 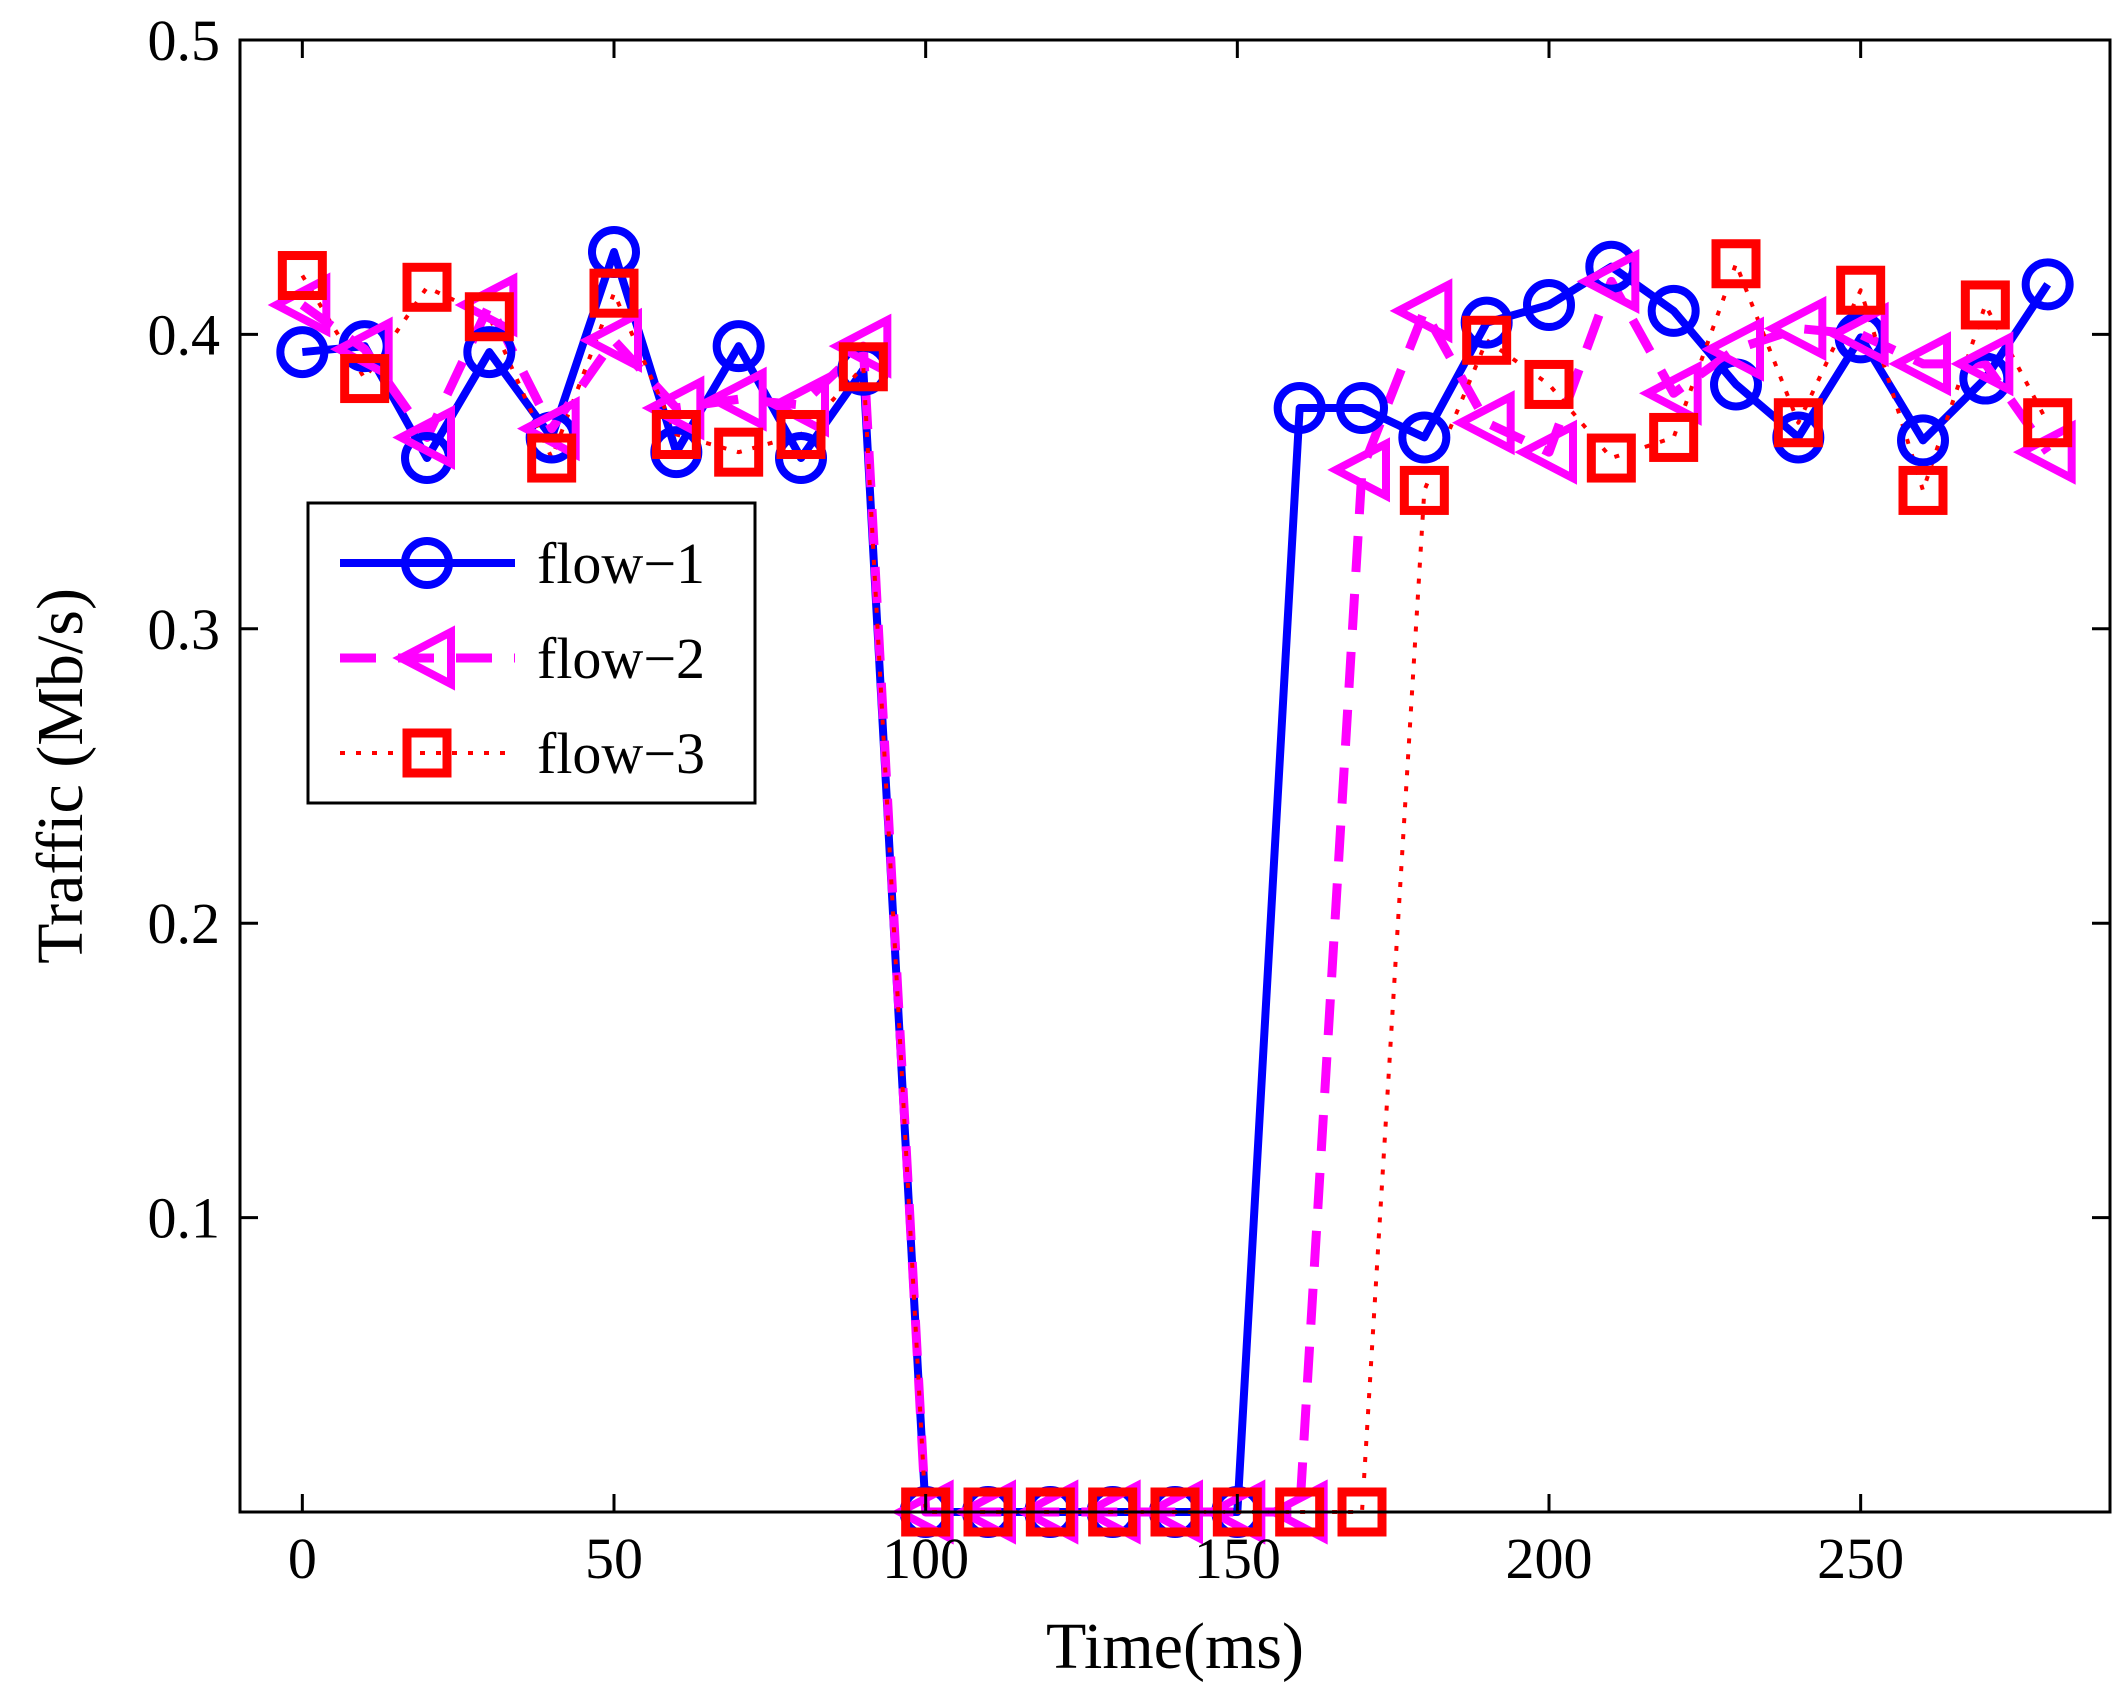 What do you see at coordinates (925, 1558) in the screenshot?
I see `x-tick-label: 100` at bounding box center [925, 1558].